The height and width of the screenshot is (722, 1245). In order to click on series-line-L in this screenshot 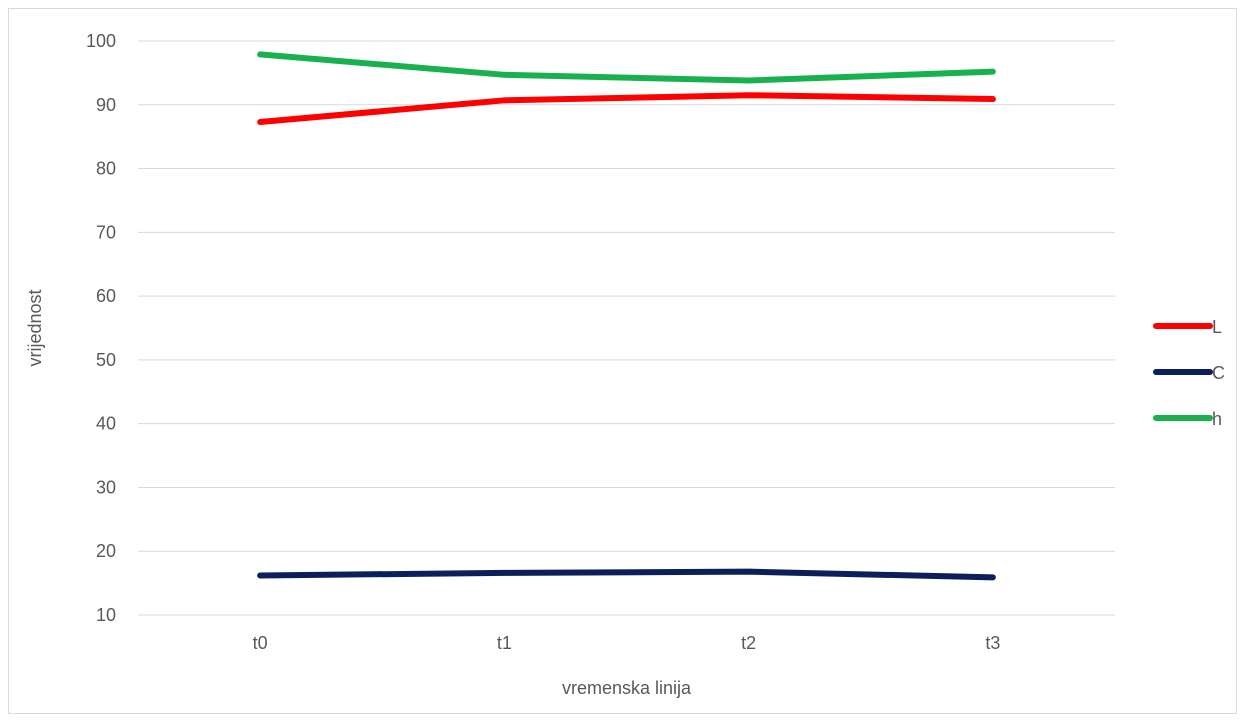, I will do `click(626, 108)`.